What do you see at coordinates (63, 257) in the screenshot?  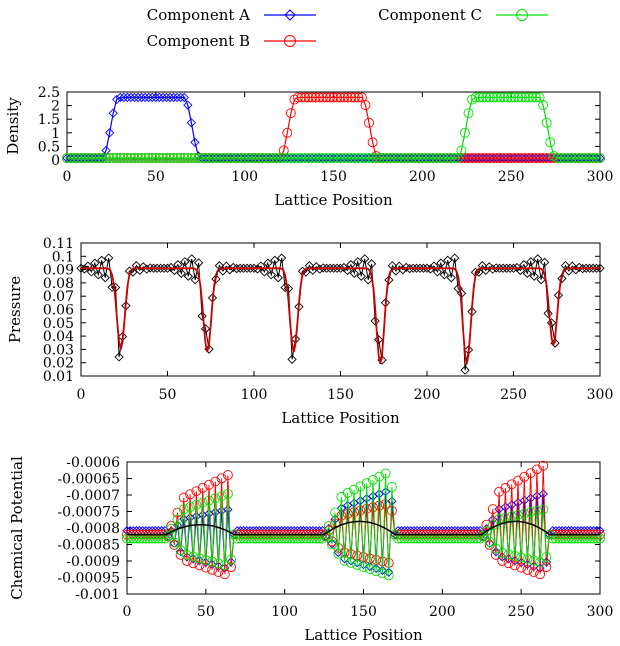 I see `y-tick-label: 0.1` at bounding box center [63, 257].